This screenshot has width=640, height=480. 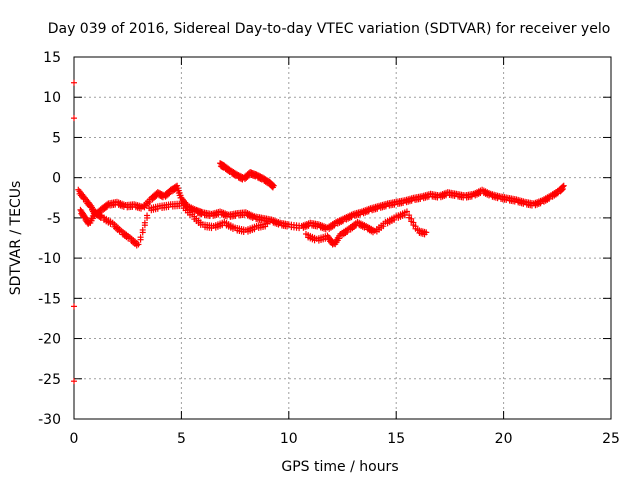 I want to click on y-tick-label: -10, so click(x=49, y=259).